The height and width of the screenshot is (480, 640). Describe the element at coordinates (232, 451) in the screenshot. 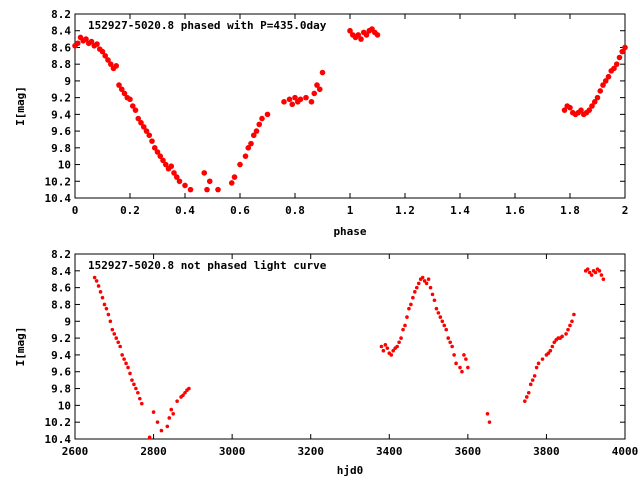

I see `chart1-x-tick-label: 3000` at that location.